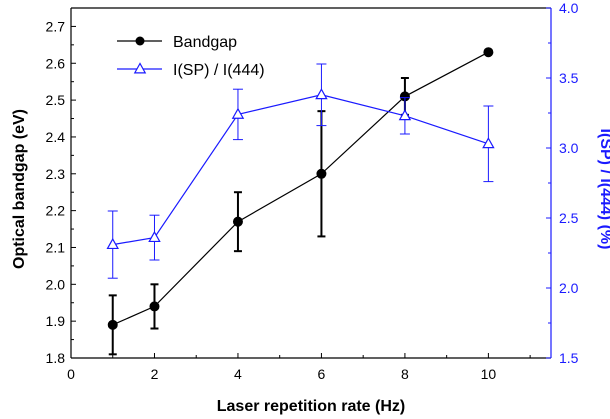 This screenshot has width=610, height=419. What do you see at coordinates (569, 8) in the screenshot?
I see `y-tick-label-right: 4.0` at bounding box center [569, 8].